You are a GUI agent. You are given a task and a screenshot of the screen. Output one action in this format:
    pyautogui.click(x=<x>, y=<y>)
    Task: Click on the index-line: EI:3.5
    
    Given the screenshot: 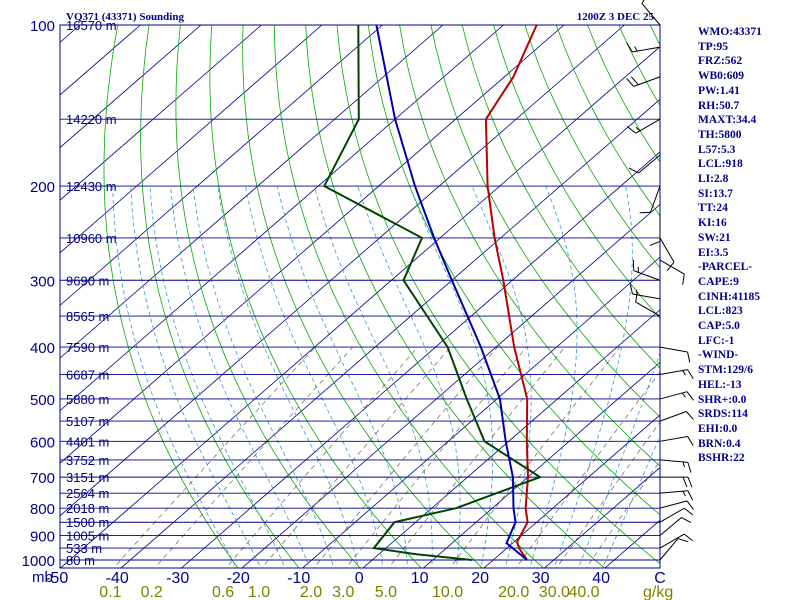 What is the action you would take?
    pyautogui.click(x=713, y=252)
    